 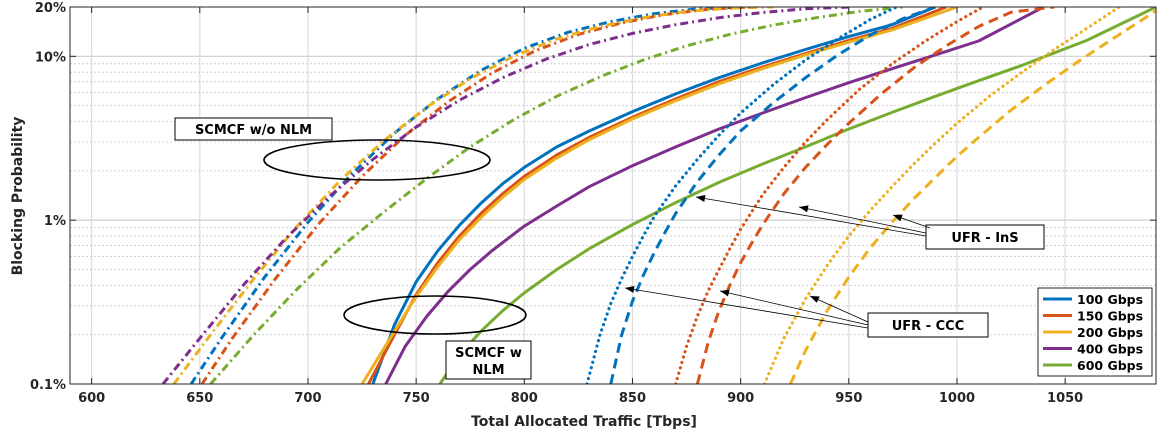 I want to click on x-tick-label: 800, so click(x=524, y=398).